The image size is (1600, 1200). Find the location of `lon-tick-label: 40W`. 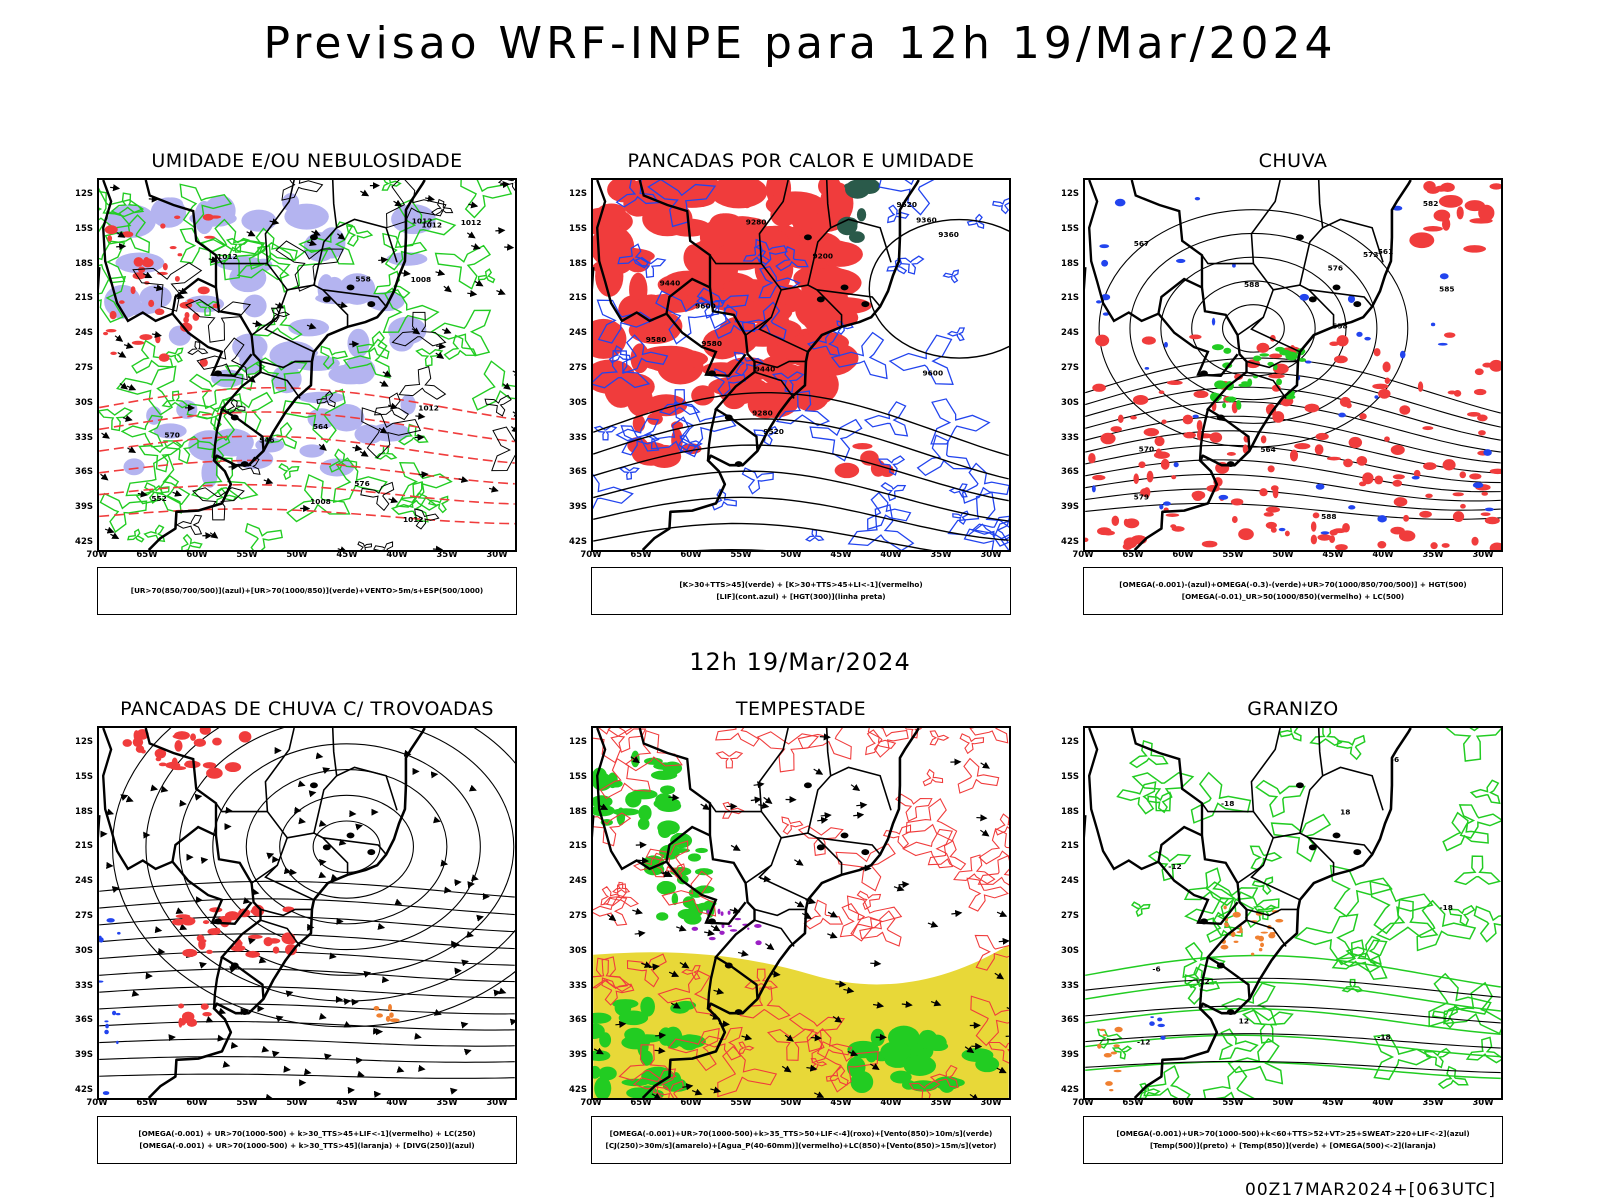

lon-tick-label: 40W is located at coordinates (397, 555).